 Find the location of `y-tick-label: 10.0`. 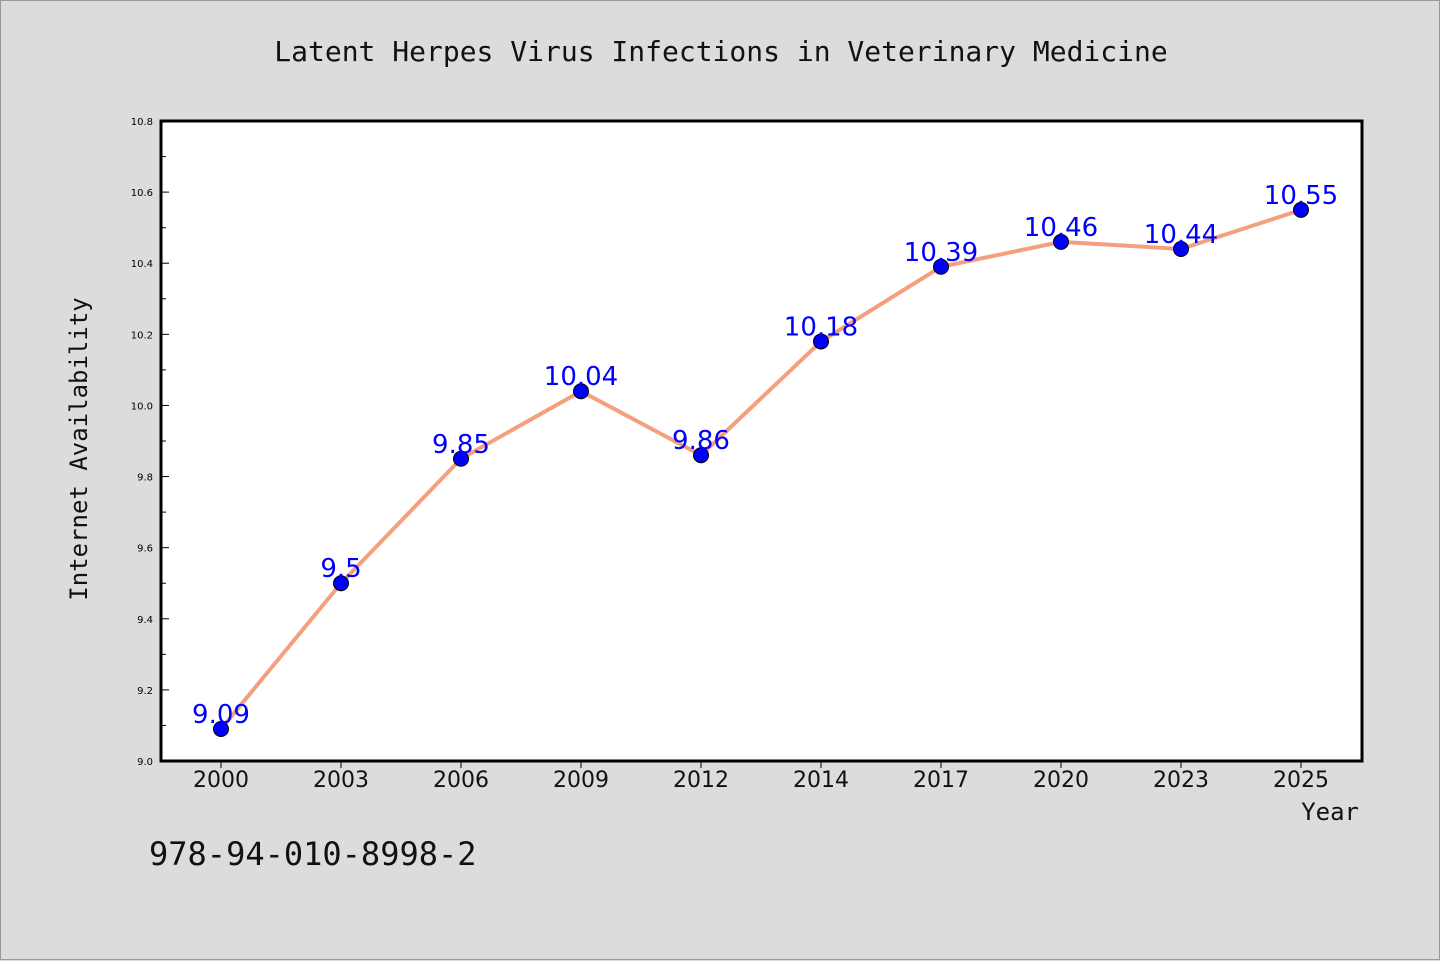

y-tick-label: 10.0 is located at coordinates (142, 406).